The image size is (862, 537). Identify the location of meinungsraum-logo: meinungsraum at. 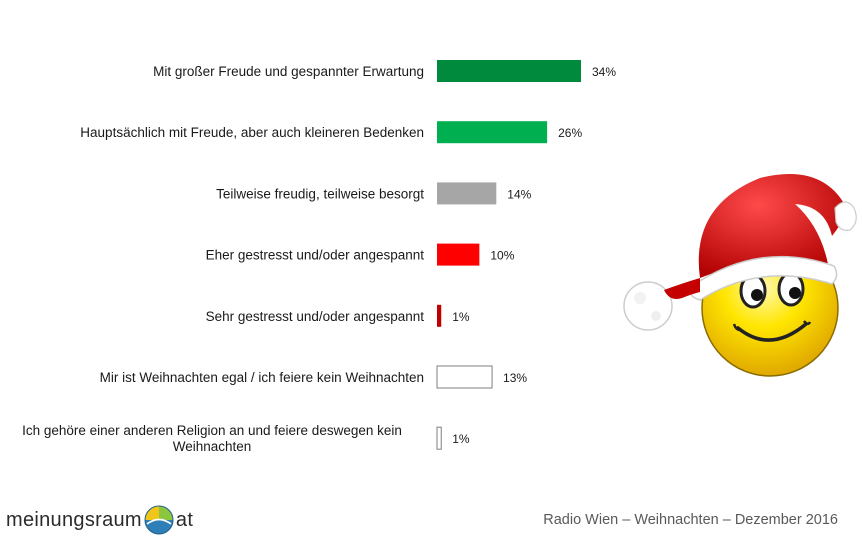
(99, 520).